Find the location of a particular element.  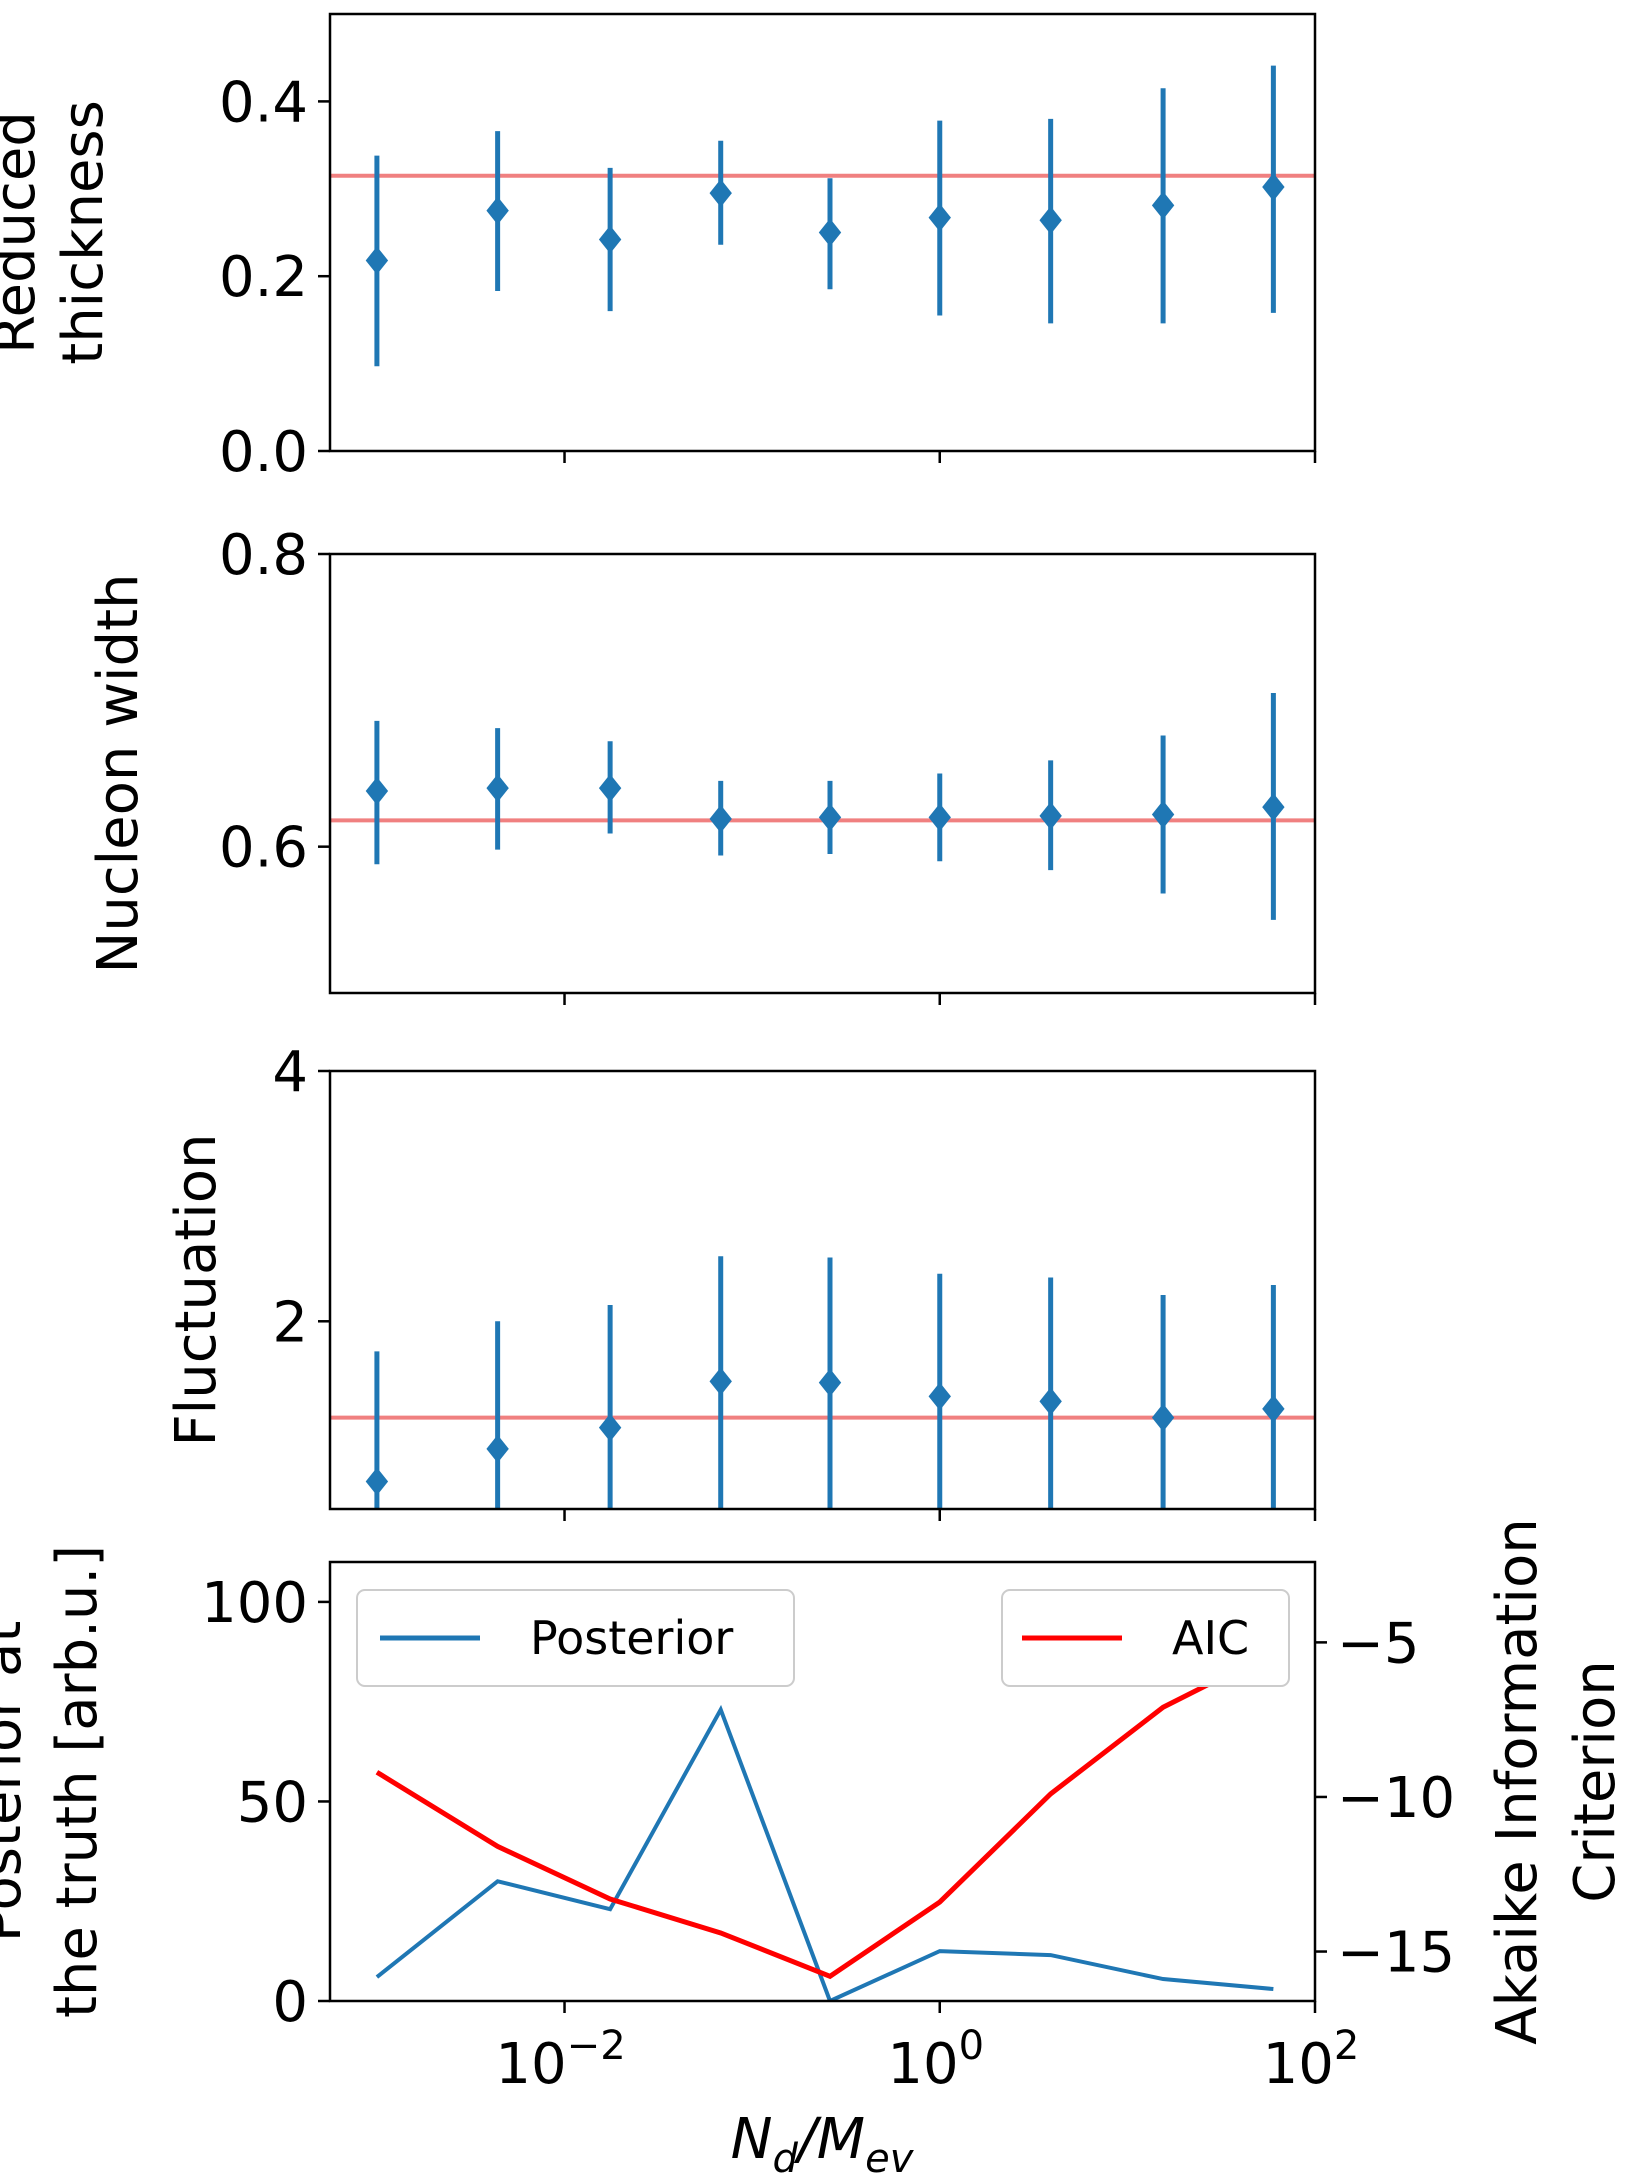

x-axis-label: Nd/Mev is located at coordinates (823, 2142).